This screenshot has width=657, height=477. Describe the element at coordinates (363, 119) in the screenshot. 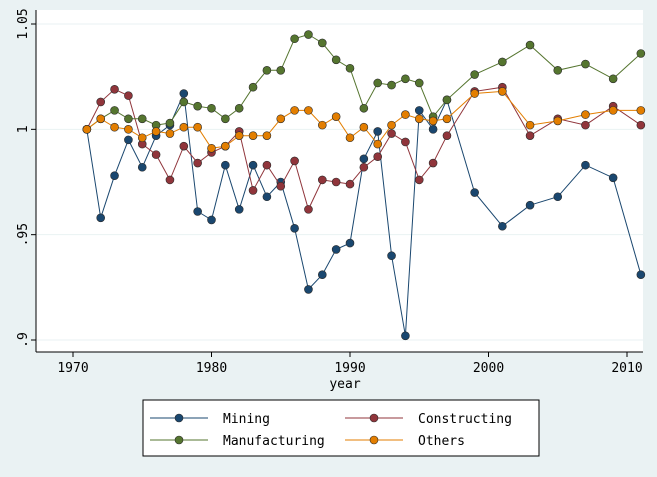

I see `series-line-others` at that location.